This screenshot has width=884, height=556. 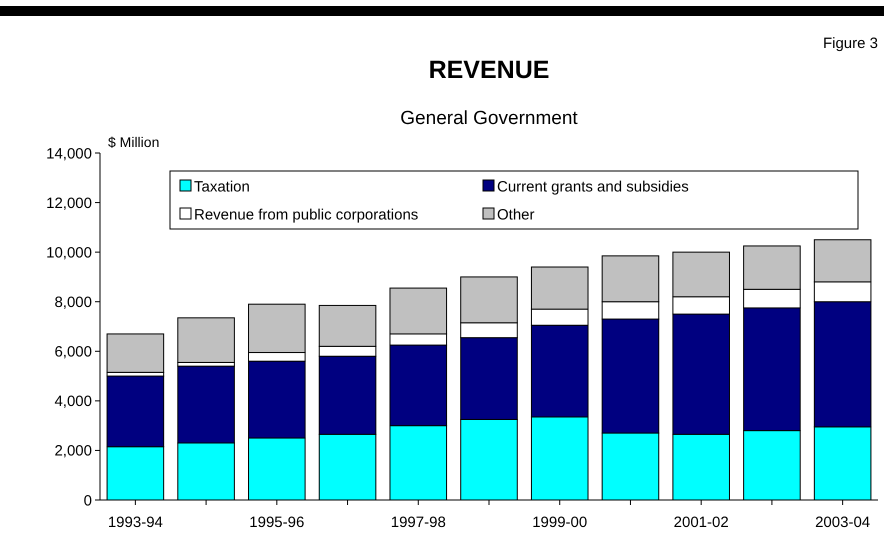 I want to click on y-tick-label: 4,000, so click(x=73, y=401).